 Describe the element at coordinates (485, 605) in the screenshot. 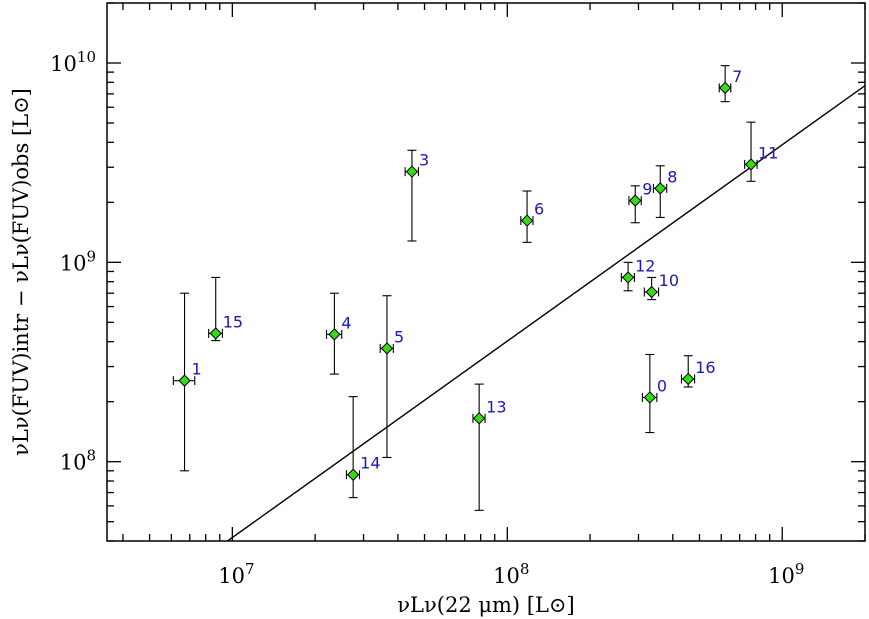

I see `x-axis-label: νLν(22 μm) [L⊙]` at that location.